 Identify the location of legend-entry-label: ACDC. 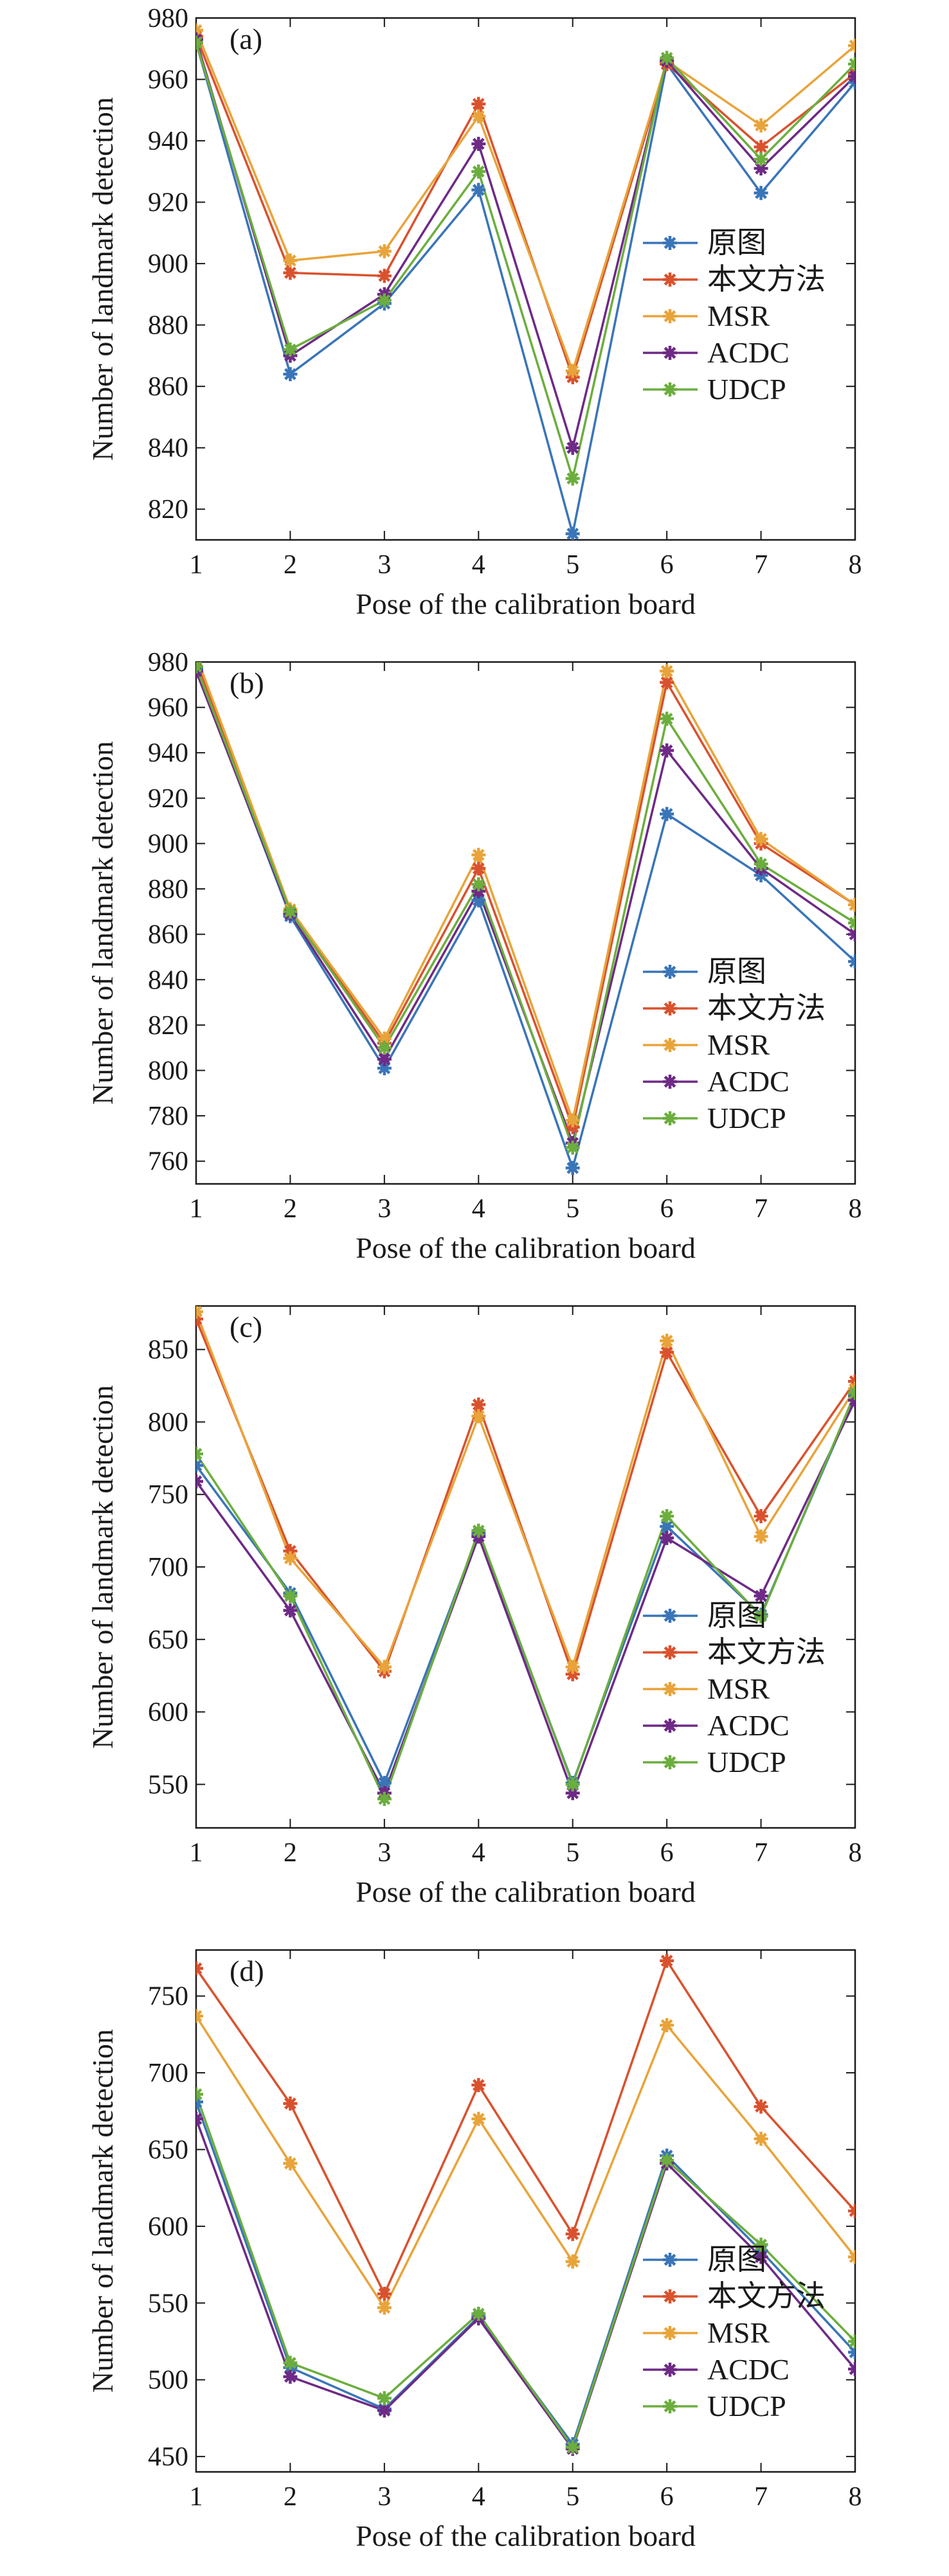
(748, 2369).